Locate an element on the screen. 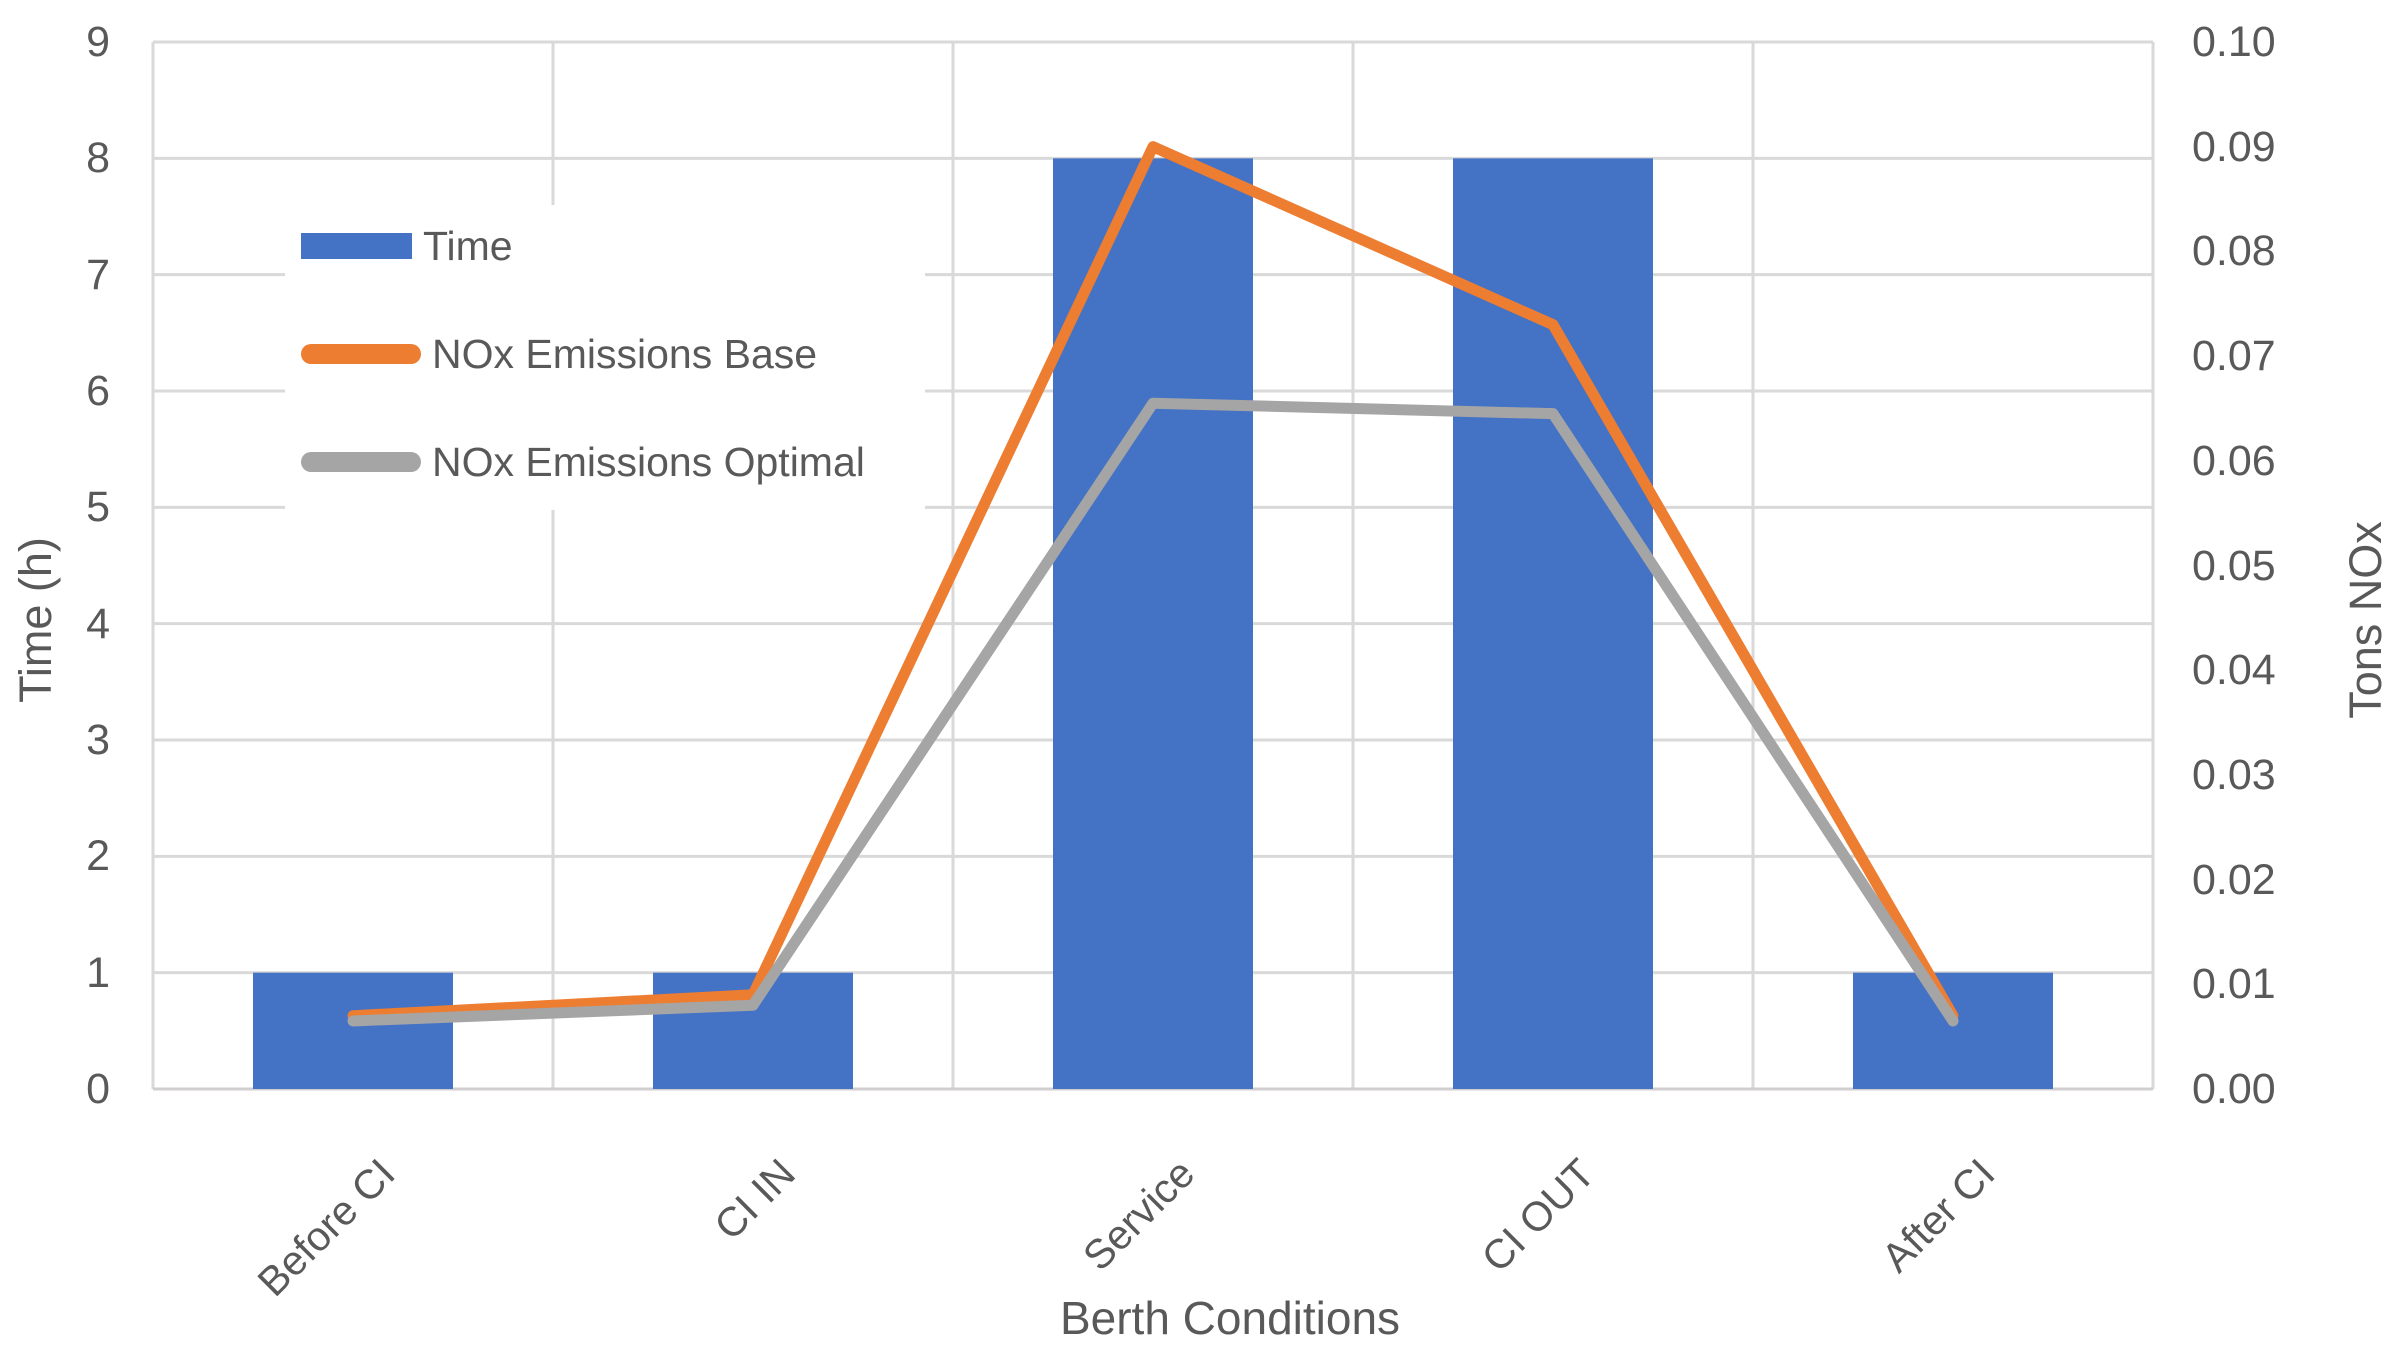 The image size is (2394, 1350). left-axis-tick-4: 4 is located at coordinates (98, 623).